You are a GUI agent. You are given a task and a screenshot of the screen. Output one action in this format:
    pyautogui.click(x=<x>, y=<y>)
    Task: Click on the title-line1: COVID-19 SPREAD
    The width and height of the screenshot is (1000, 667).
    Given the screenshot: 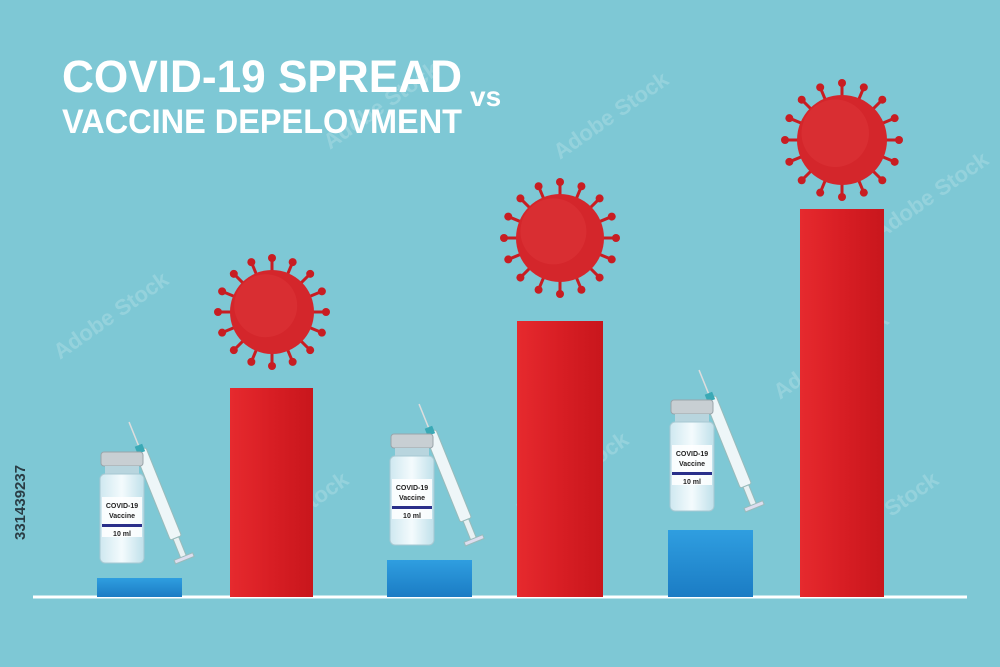 What is the action you would take?
    pyautogui.click(x=262, y=76)
    